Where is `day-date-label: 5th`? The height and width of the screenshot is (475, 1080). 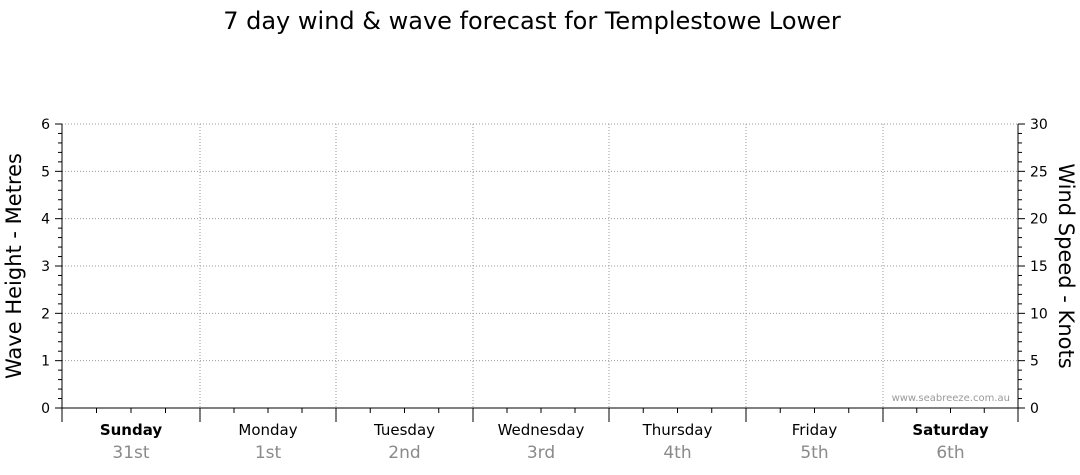 day-date-label: 5th is located at coordinates (814, 453).